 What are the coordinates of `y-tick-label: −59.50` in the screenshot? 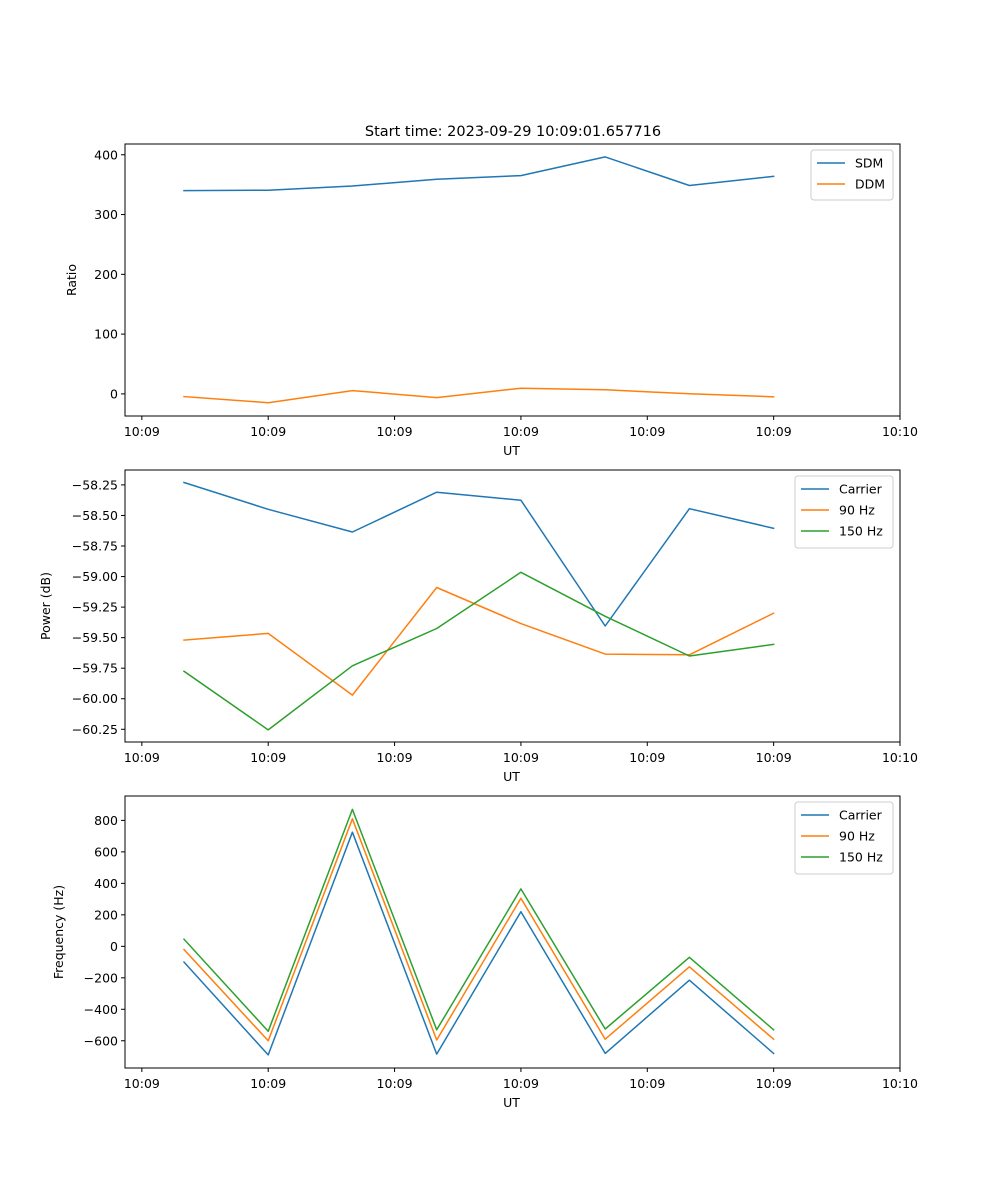 It's located at (95, 637).